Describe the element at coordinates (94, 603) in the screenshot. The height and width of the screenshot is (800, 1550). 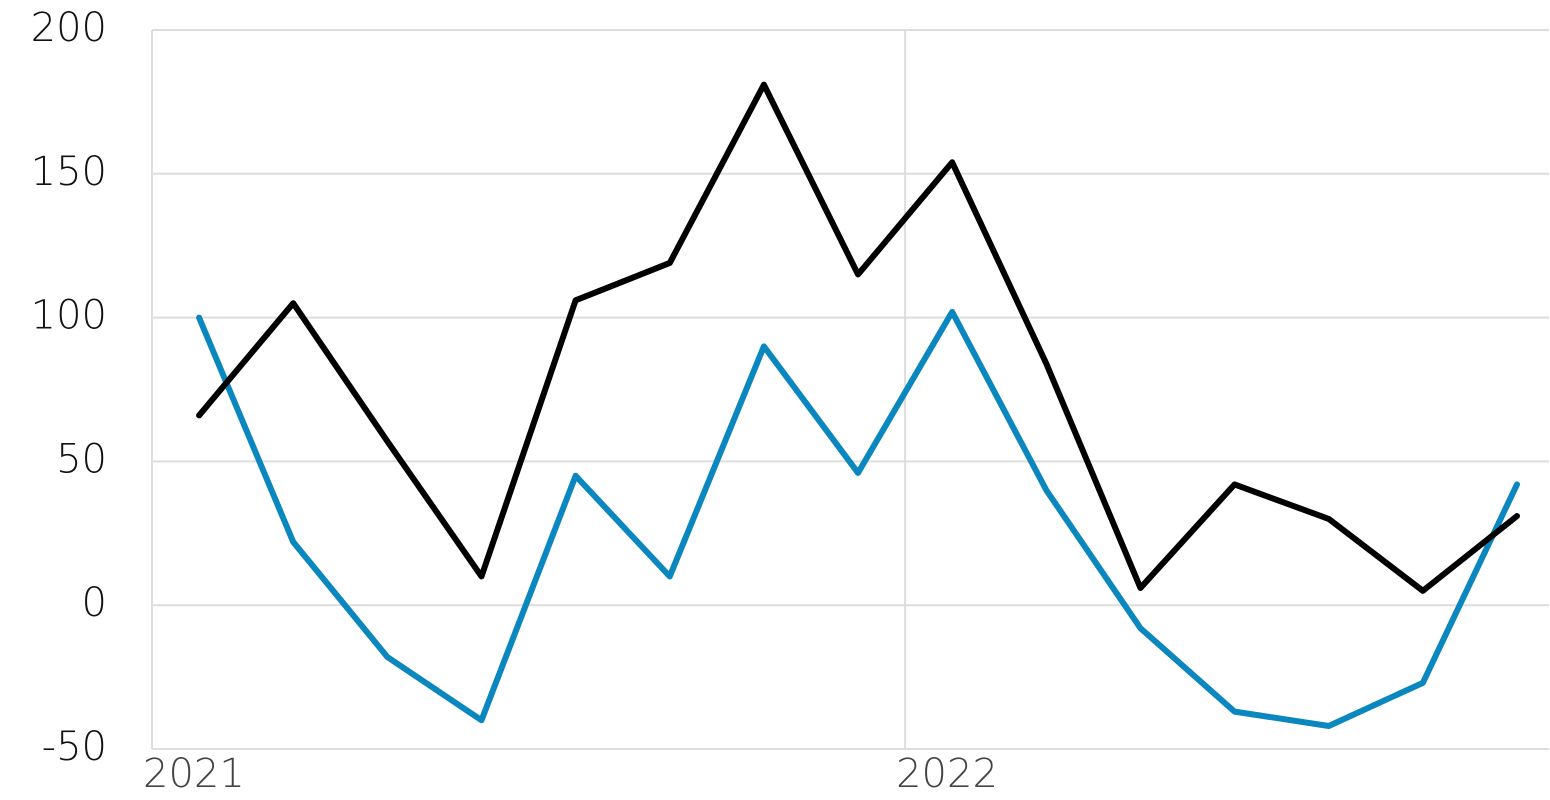
I see `y-tick-label: 0` at that location.